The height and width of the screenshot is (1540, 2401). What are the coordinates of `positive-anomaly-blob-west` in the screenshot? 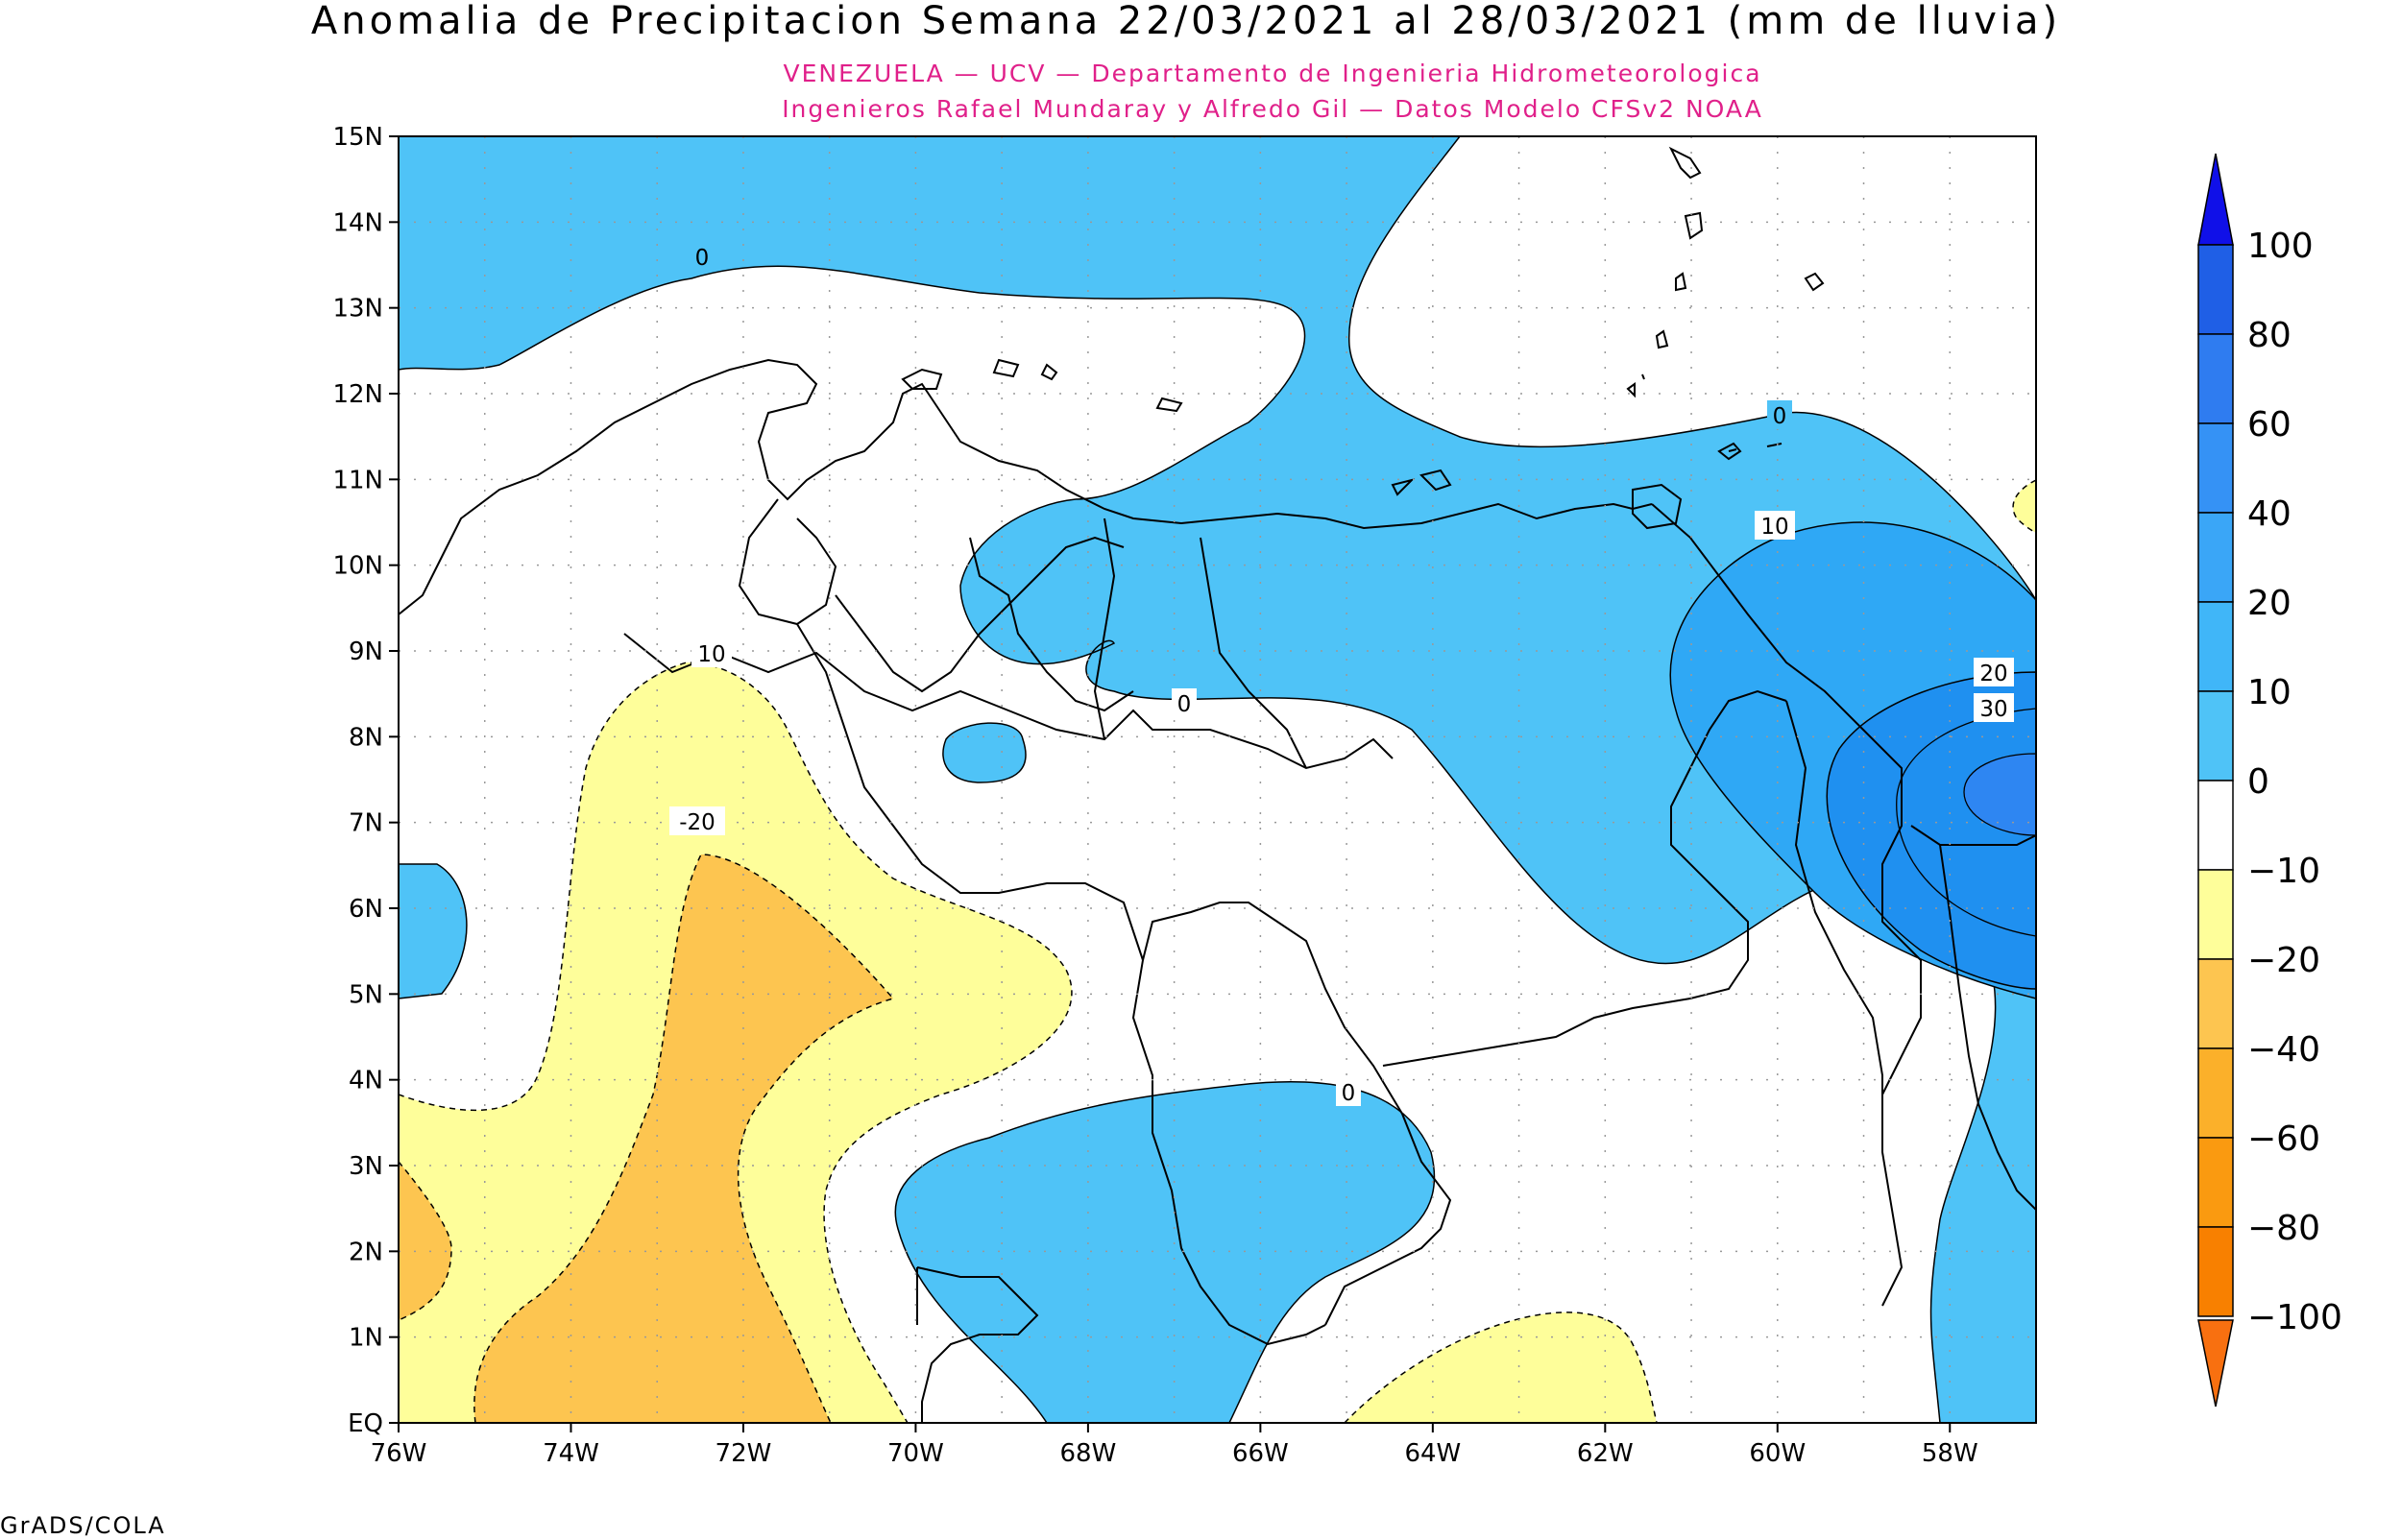 It's located at (434, 931).